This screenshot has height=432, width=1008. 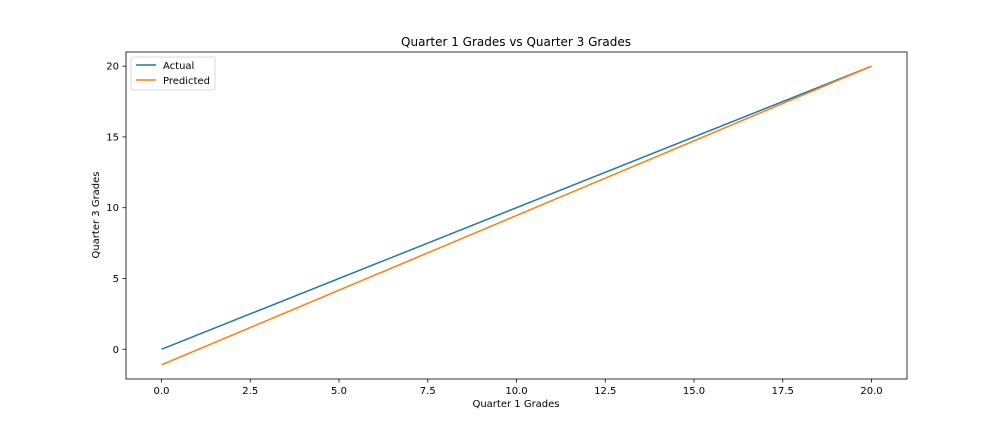 I want to click on x-tick-label: 2.5, so click(x=250, y=391).